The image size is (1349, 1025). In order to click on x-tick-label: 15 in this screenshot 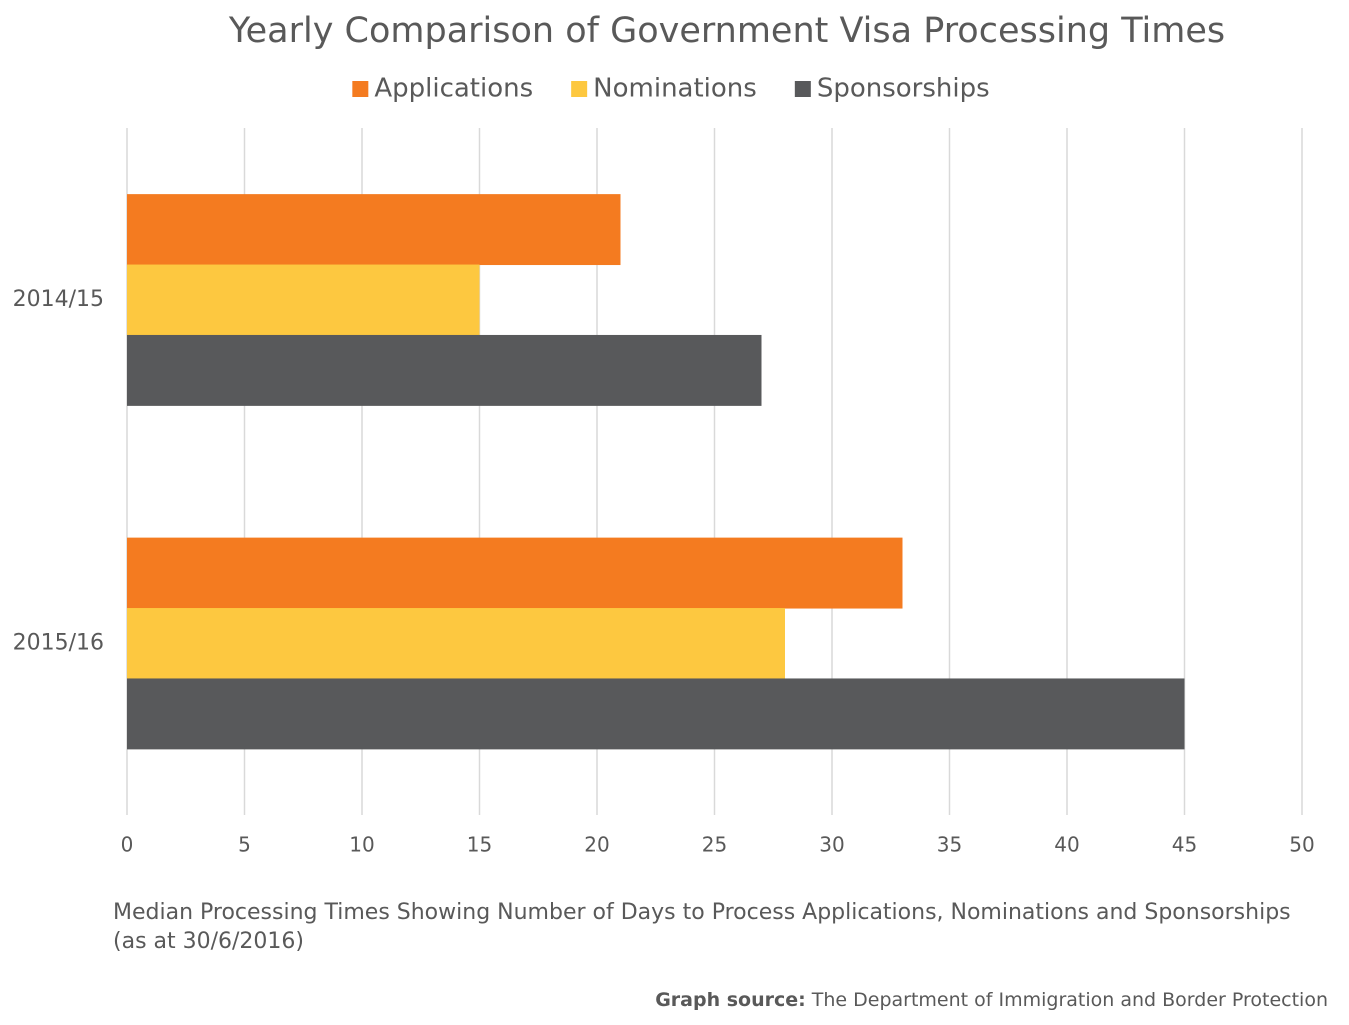, I will do `click(479, 845)`.